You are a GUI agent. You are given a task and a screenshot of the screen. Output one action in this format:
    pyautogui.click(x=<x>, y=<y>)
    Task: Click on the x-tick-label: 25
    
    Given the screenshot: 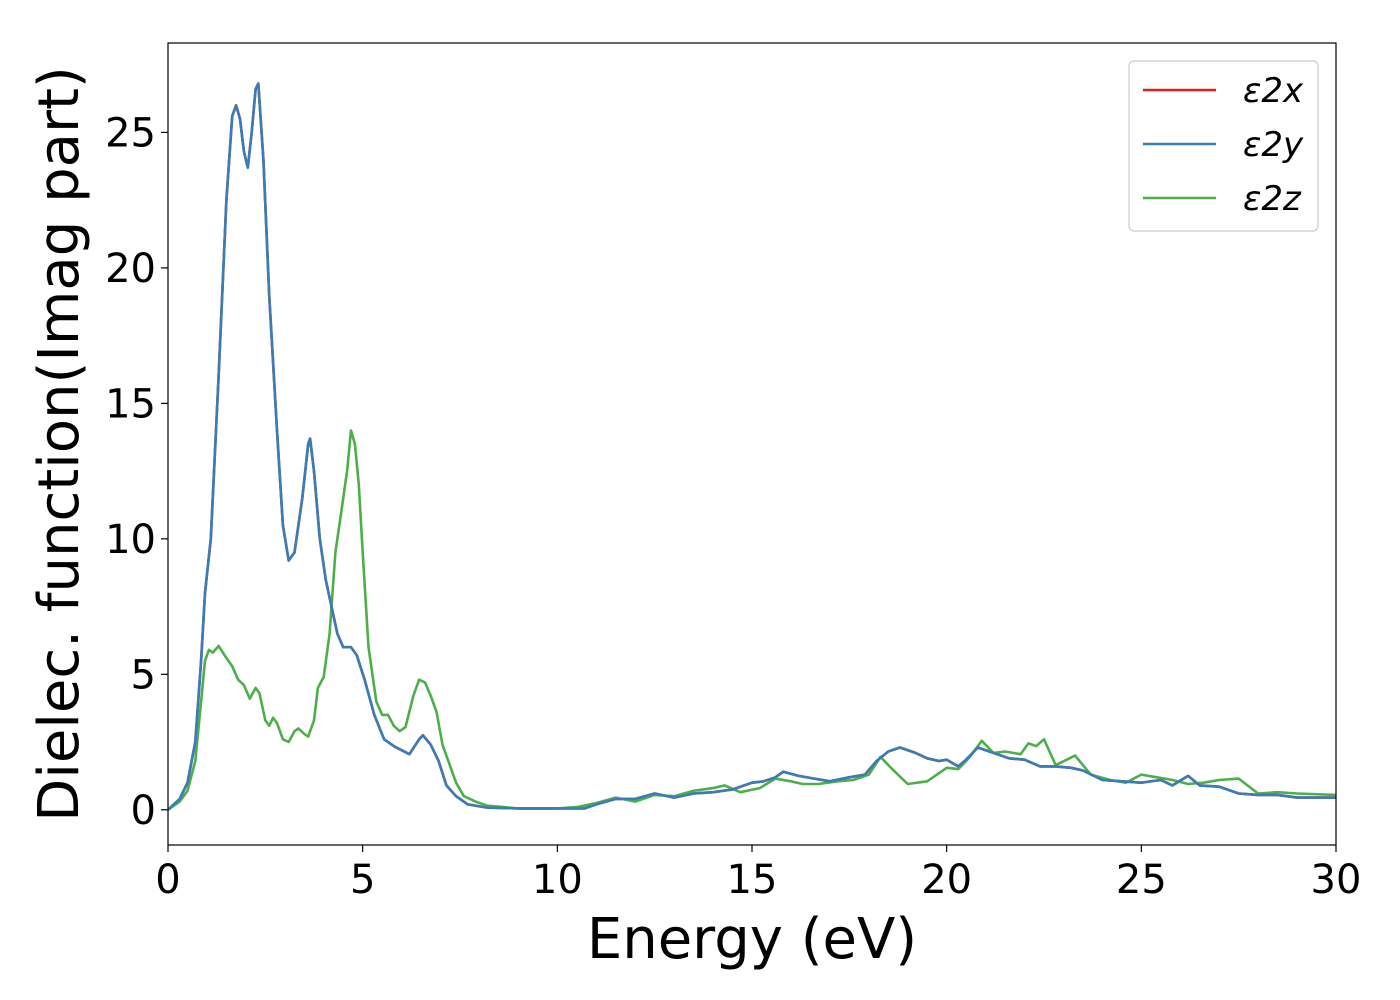 What is the action you would take?
    pyautogui.click(x=1141, y=880)
    